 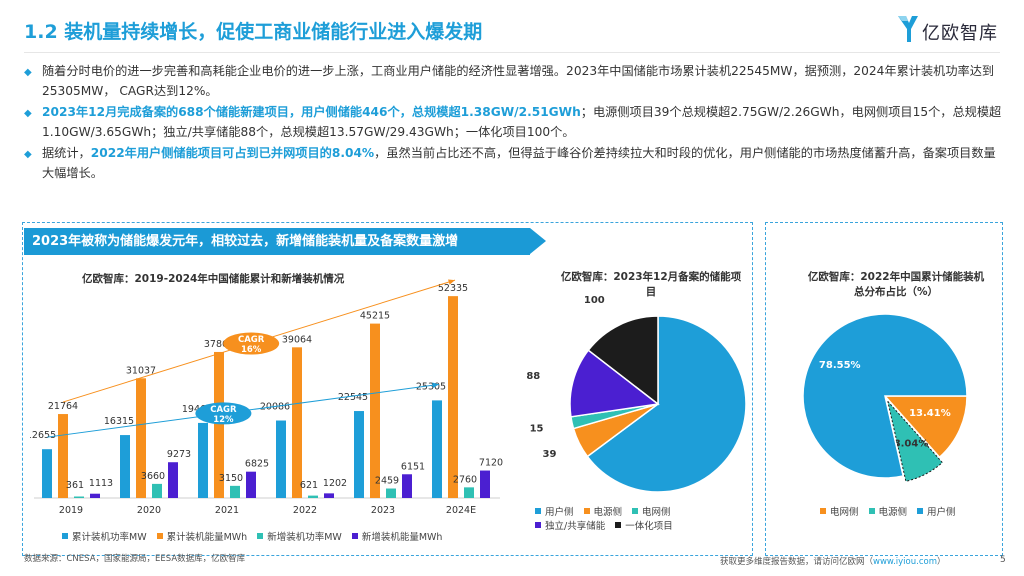 I want to click on pie1-title-text: 亿欧智库：2023年12月备案的储能项目, so click(x=651, y=284).